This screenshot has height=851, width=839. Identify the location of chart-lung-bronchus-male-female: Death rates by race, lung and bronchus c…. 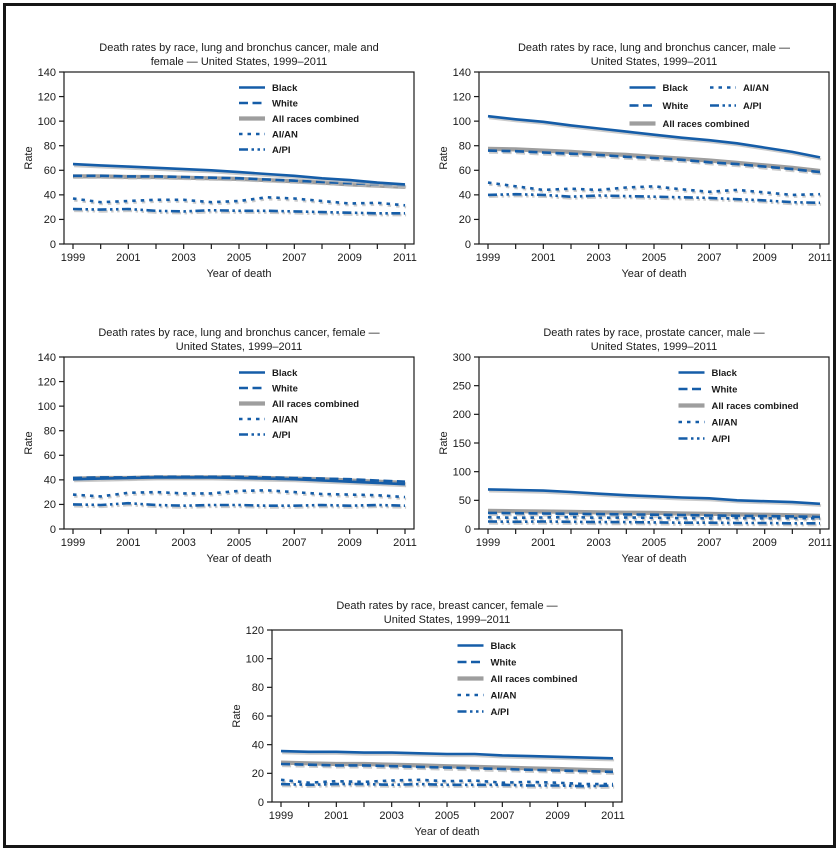
(220, 164).